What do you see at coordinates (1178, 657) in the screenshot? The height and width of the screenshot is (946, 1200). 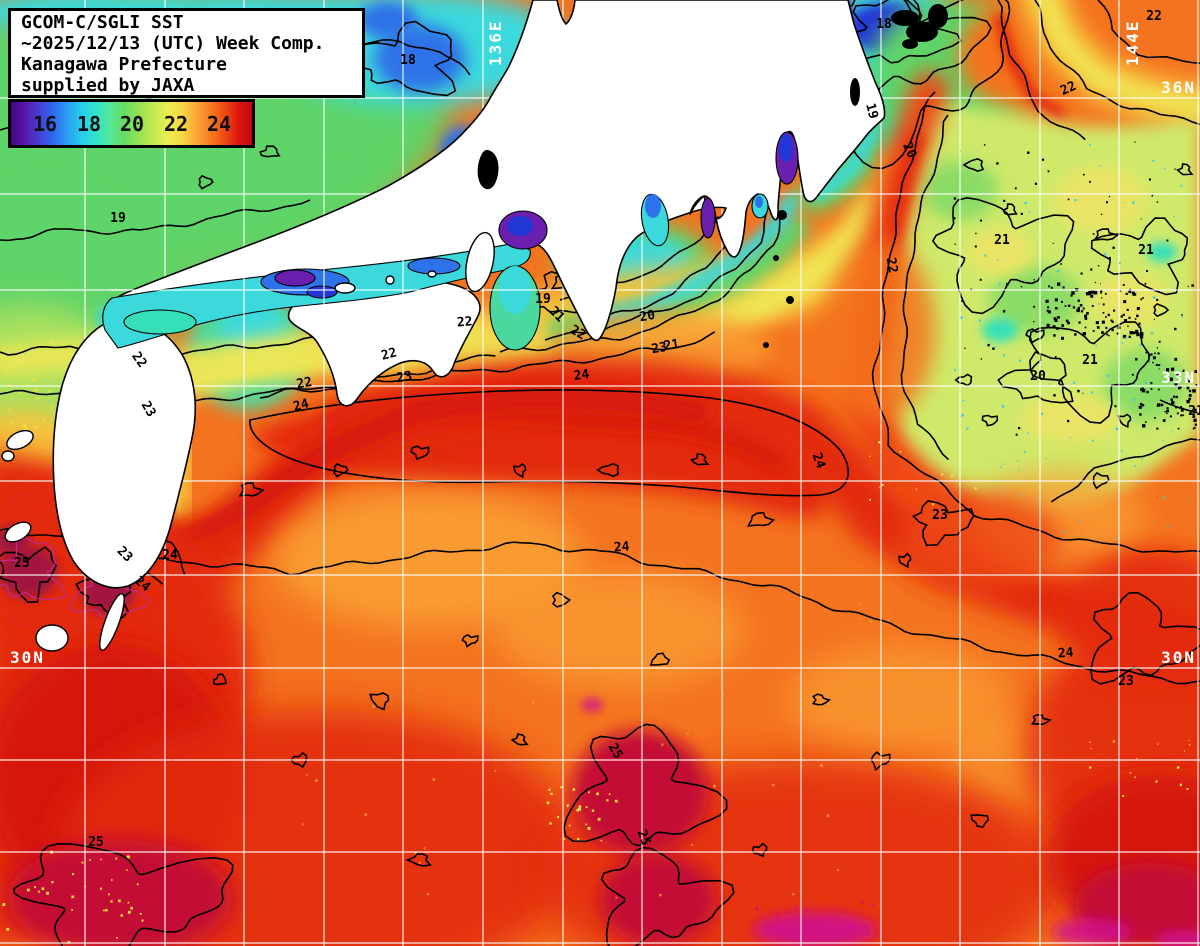 I see `grid-label-30N-right: 30N` at bounding box center [1178, 657].